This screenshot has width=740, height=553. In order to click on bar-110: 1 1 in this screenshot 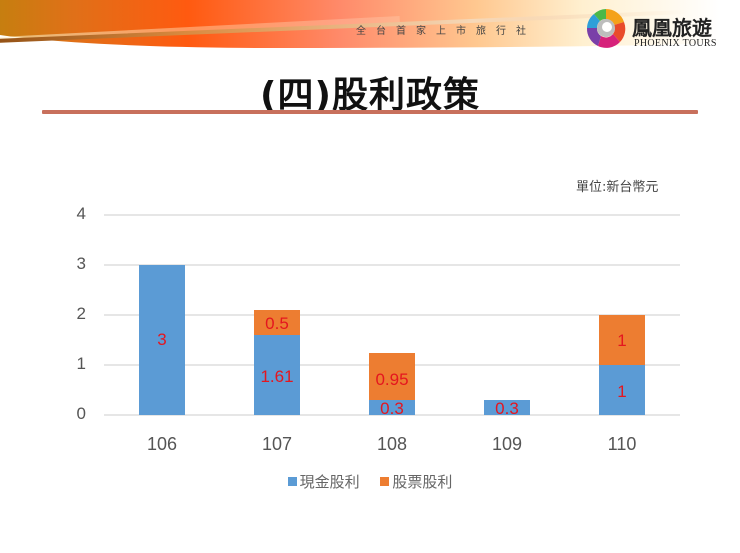, I will do `click(622, 365)`.